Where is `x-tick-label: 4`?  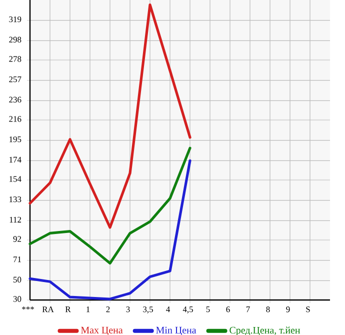
x-tick-label: 4 is located at coordinates (168, 309).